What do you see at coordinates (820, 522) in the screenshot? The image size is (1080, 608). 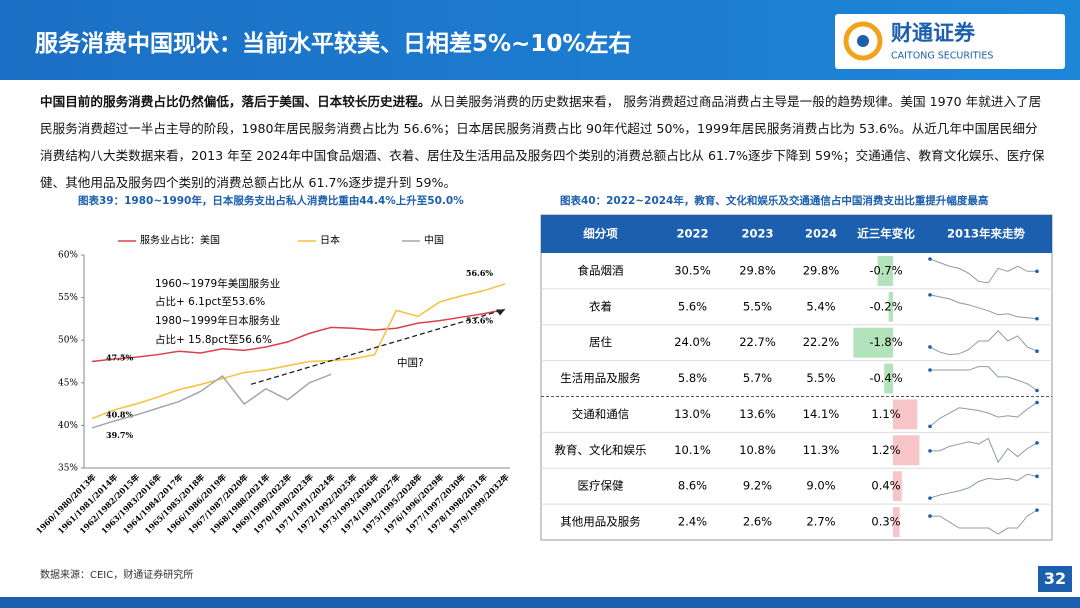 I see `cell: 2.7%` at bounding box center [820, 522].